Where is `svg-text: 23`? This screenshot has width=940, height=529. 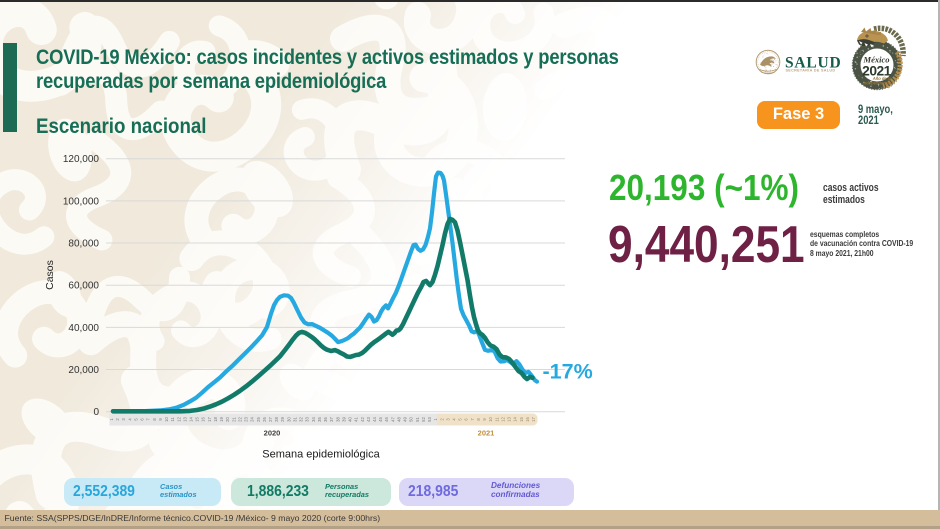 svg-text: 23 is located at coordinates (246, 419).